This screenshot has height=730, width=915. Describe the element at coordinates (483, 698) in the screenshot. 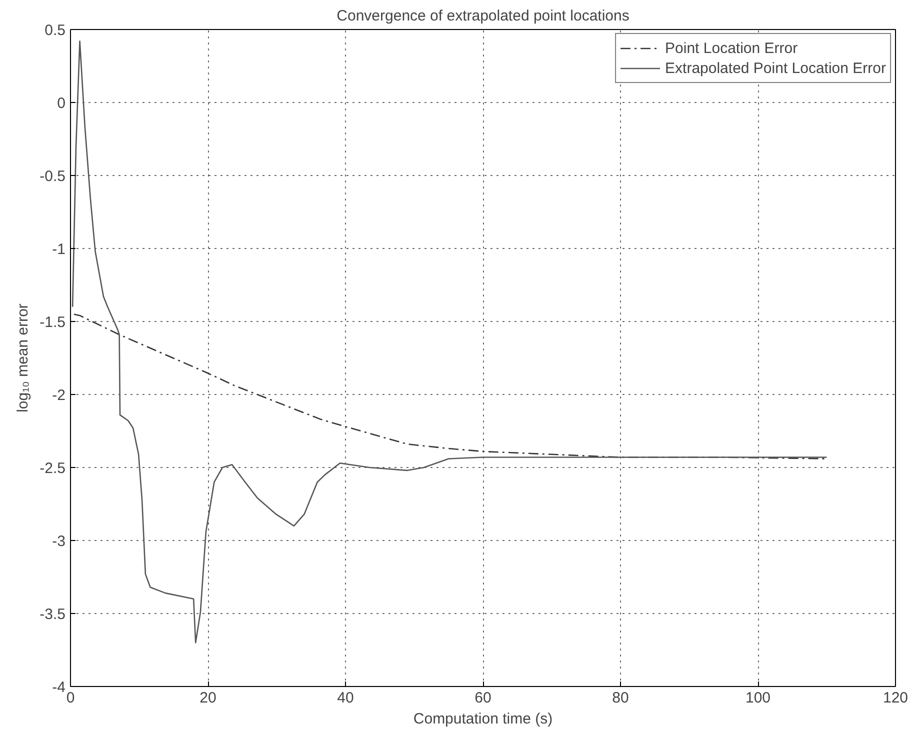

I see `x-tick-label: 60` at that location.